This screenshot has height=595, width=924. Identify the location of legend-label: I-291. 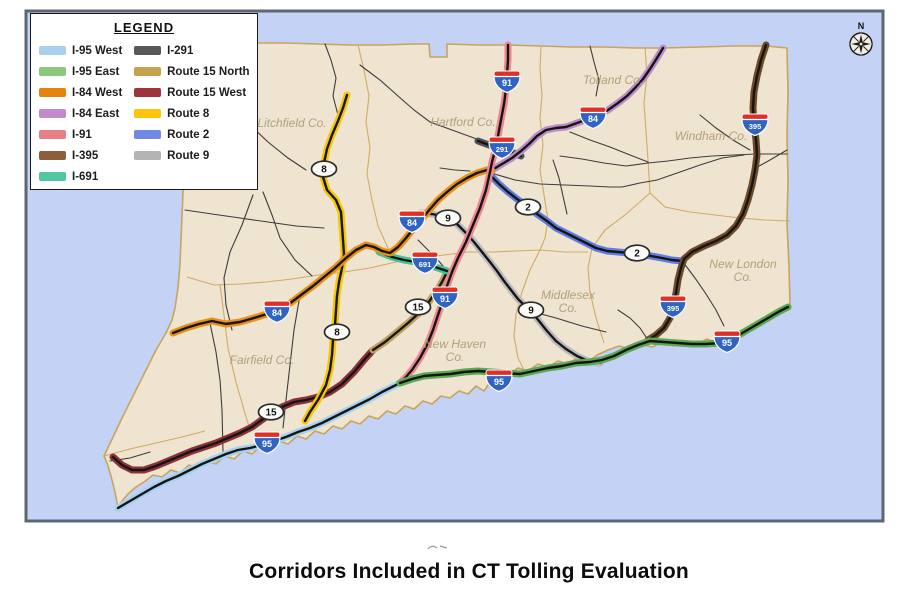
(180, 50).